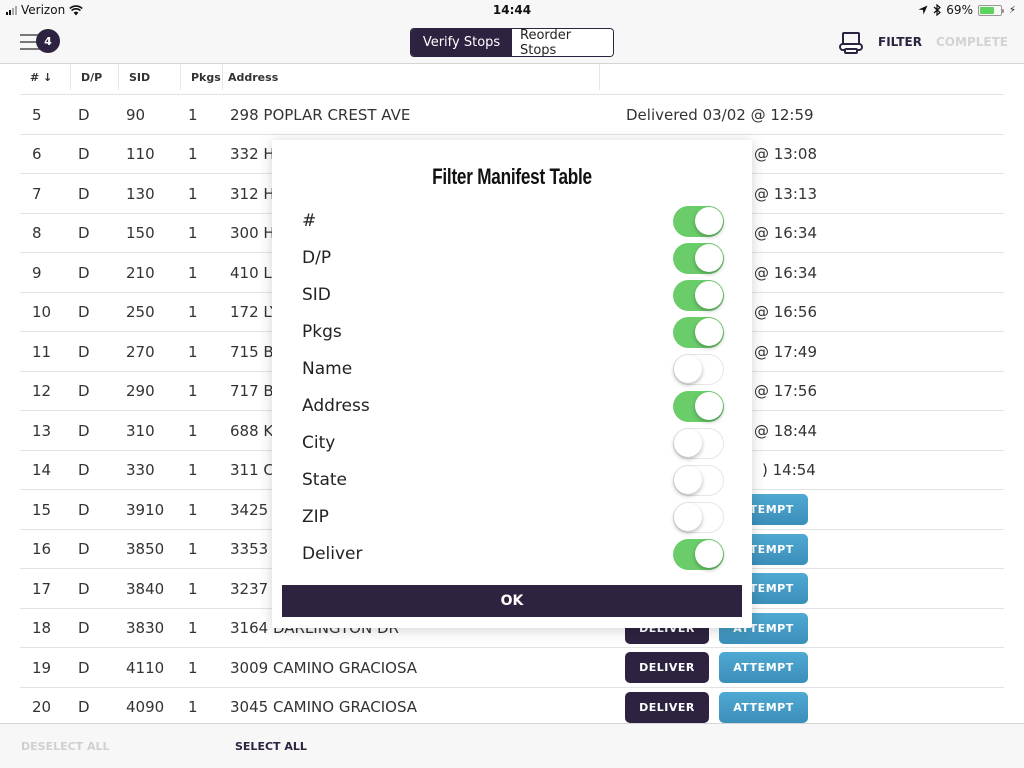  What do you see at coordinates (145, 549) in the screenshot?
I see `cell-sid: 3850` at bounding box center [145, 549].